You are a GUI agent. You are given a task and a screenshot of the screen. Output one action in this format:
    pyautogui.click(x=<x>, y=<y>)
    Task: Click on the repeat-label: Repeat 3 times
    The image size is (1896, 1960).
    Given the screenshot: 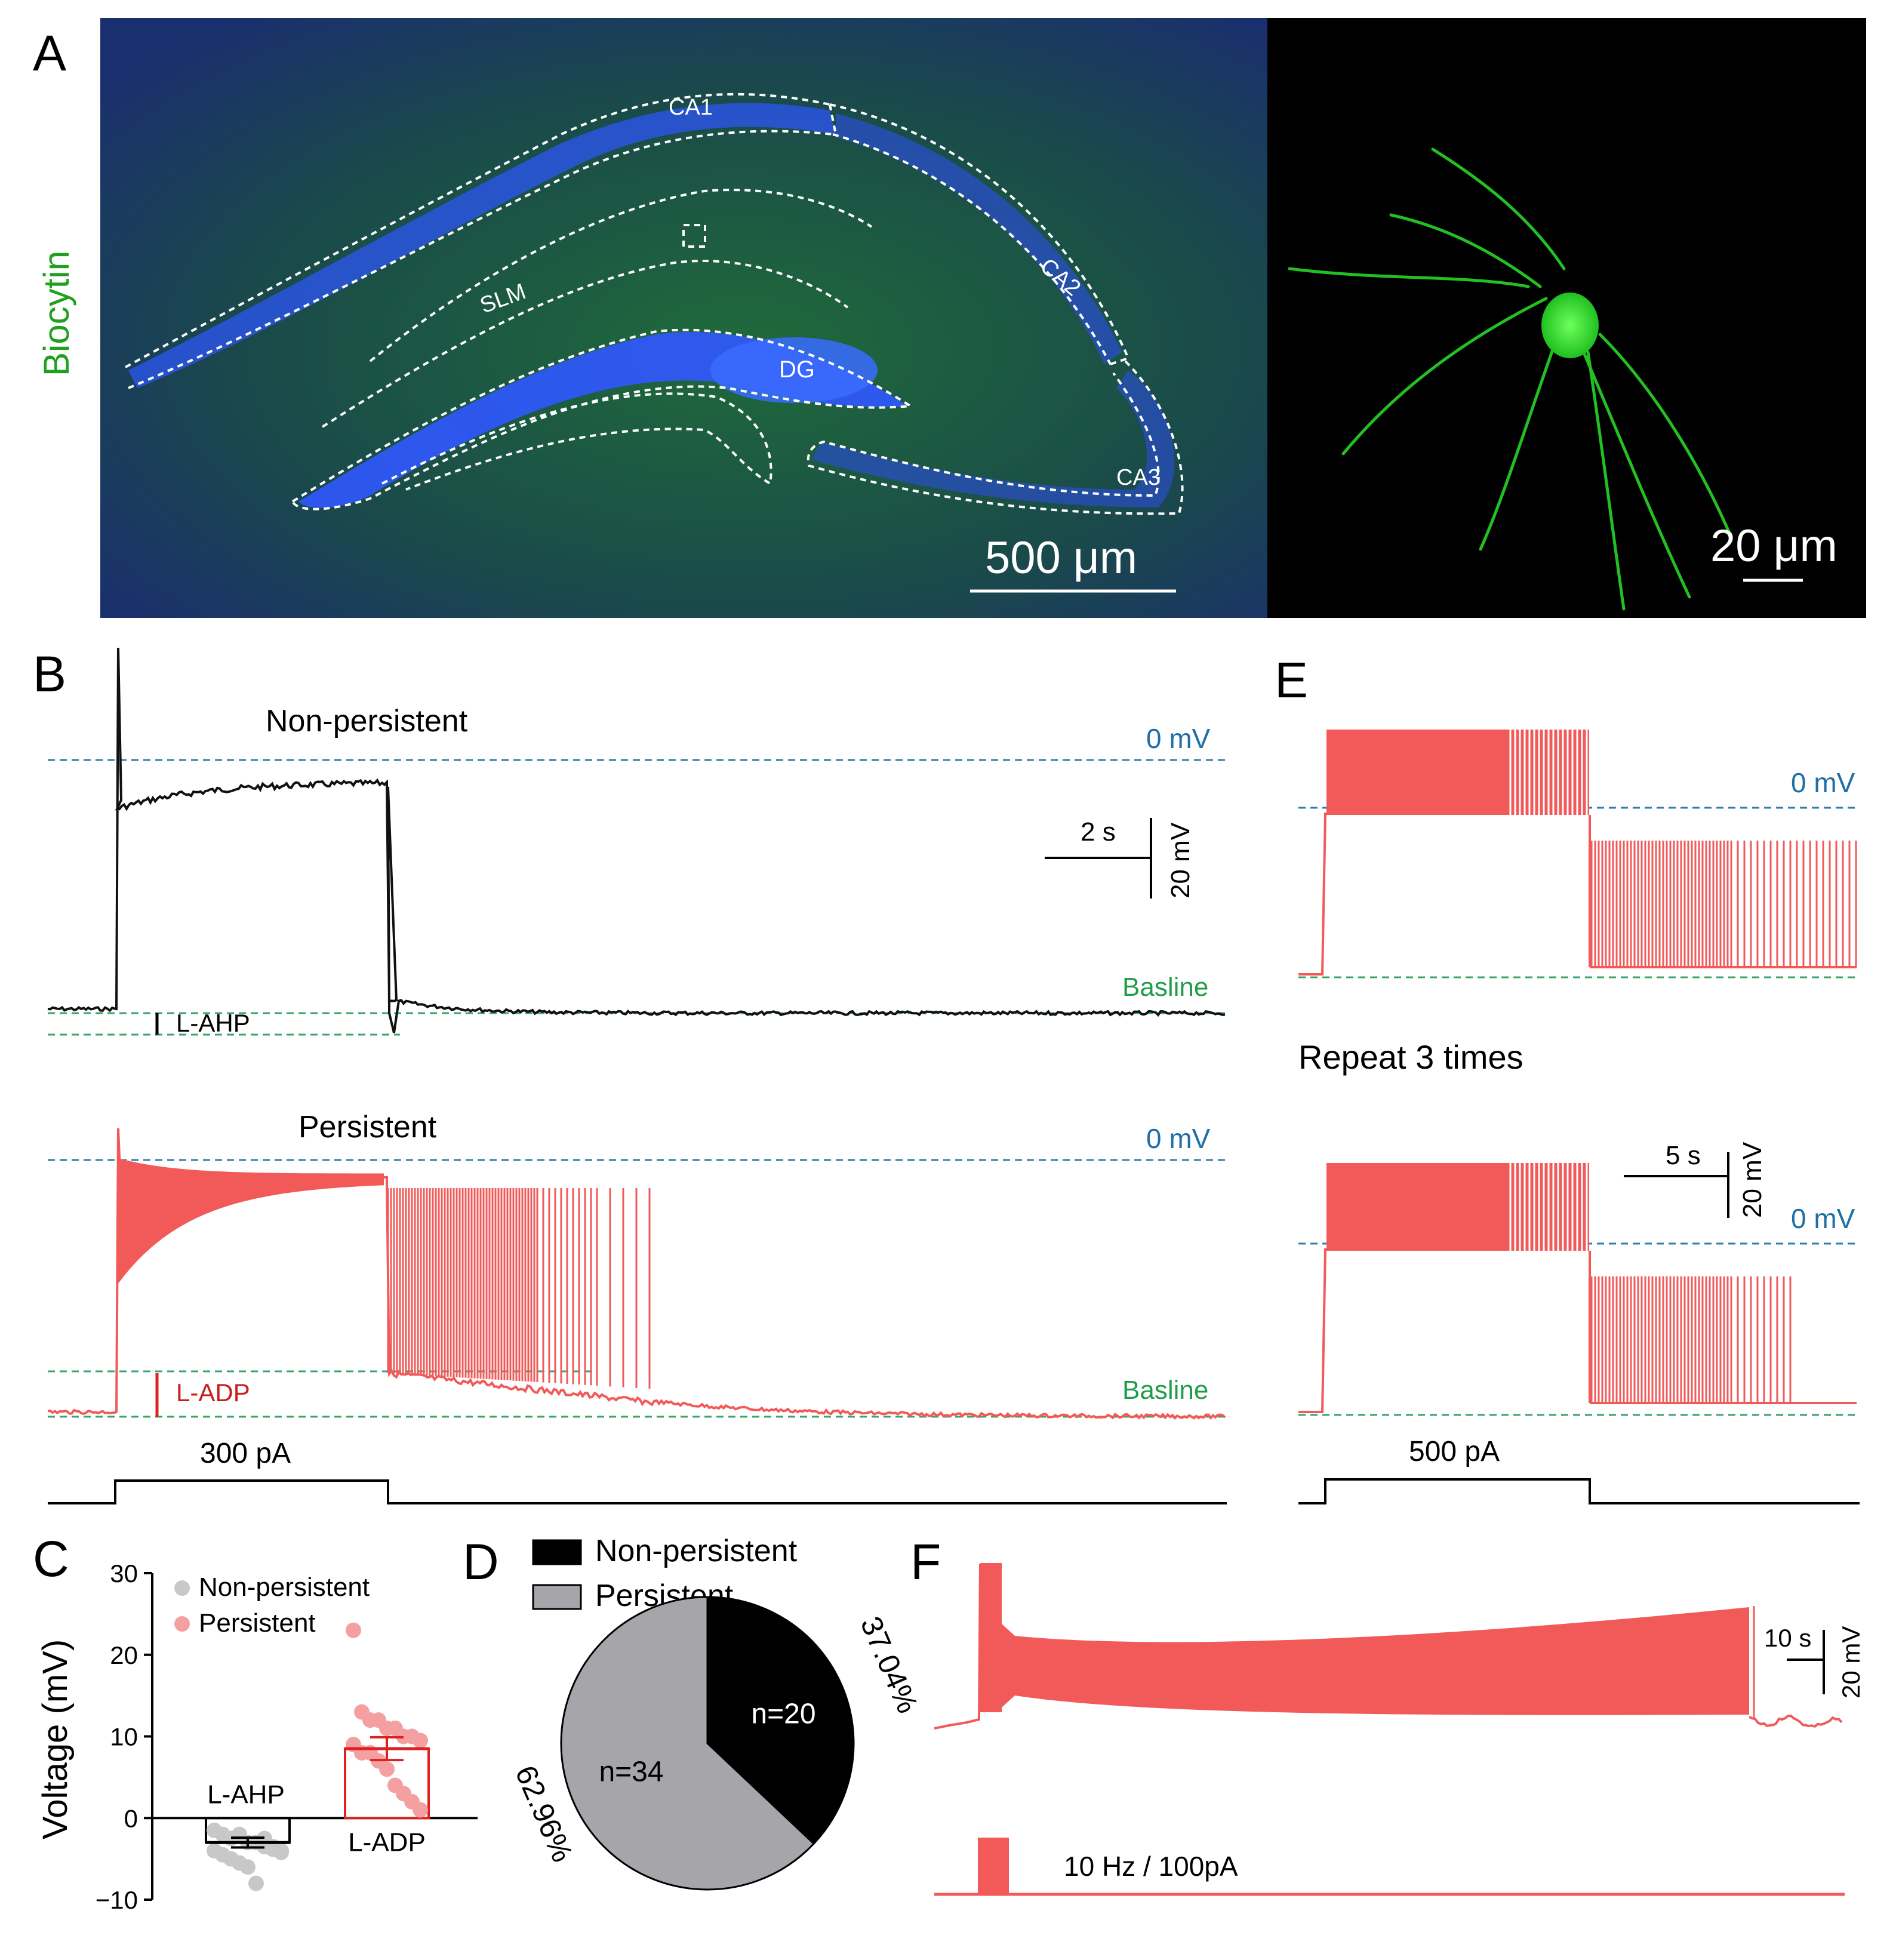 What is the action you would take?
    pyautogui.click(x=1411, y=1057)
    